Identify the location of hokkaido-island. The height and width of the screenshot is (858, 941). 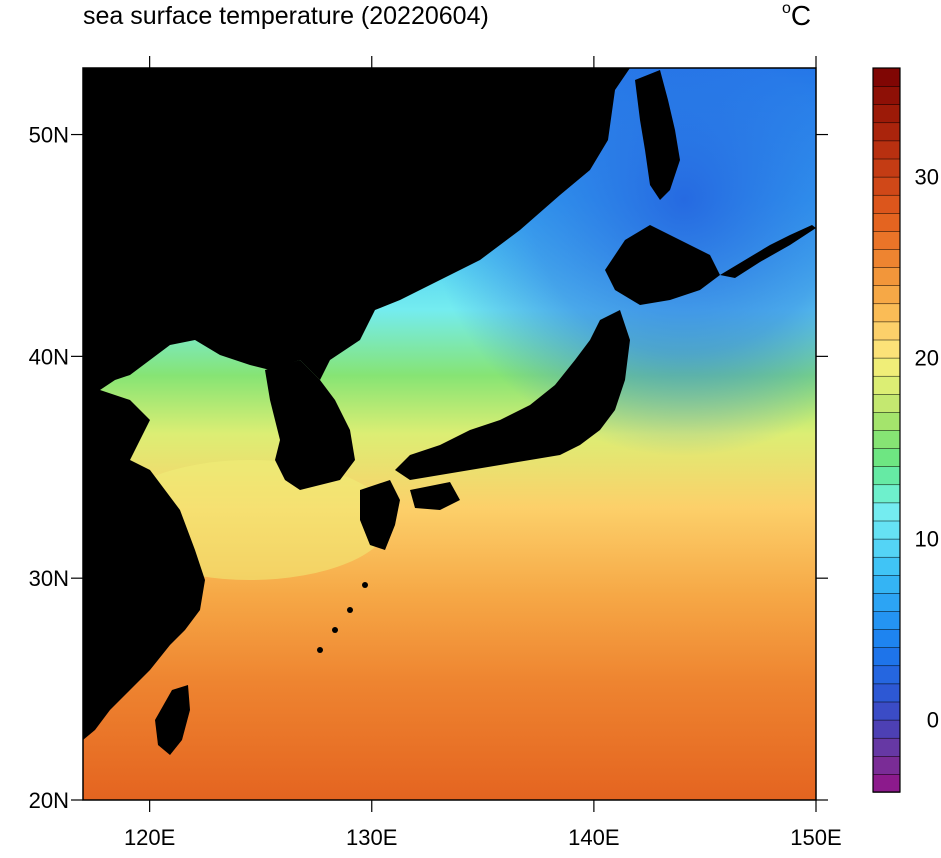
(662, 265).